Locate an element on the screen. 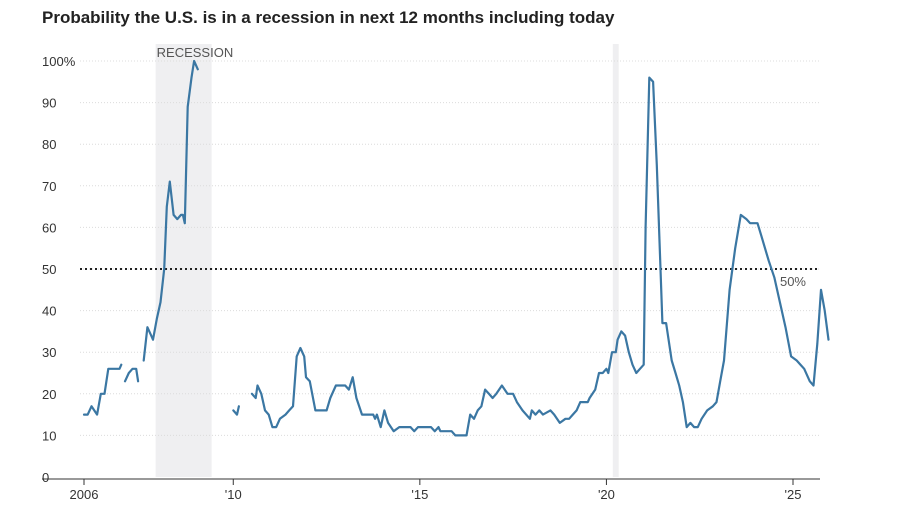 The height and width of the screenshot is (510, 900). x-tick-label-2020: '20 is located at coordinates (606, 494).